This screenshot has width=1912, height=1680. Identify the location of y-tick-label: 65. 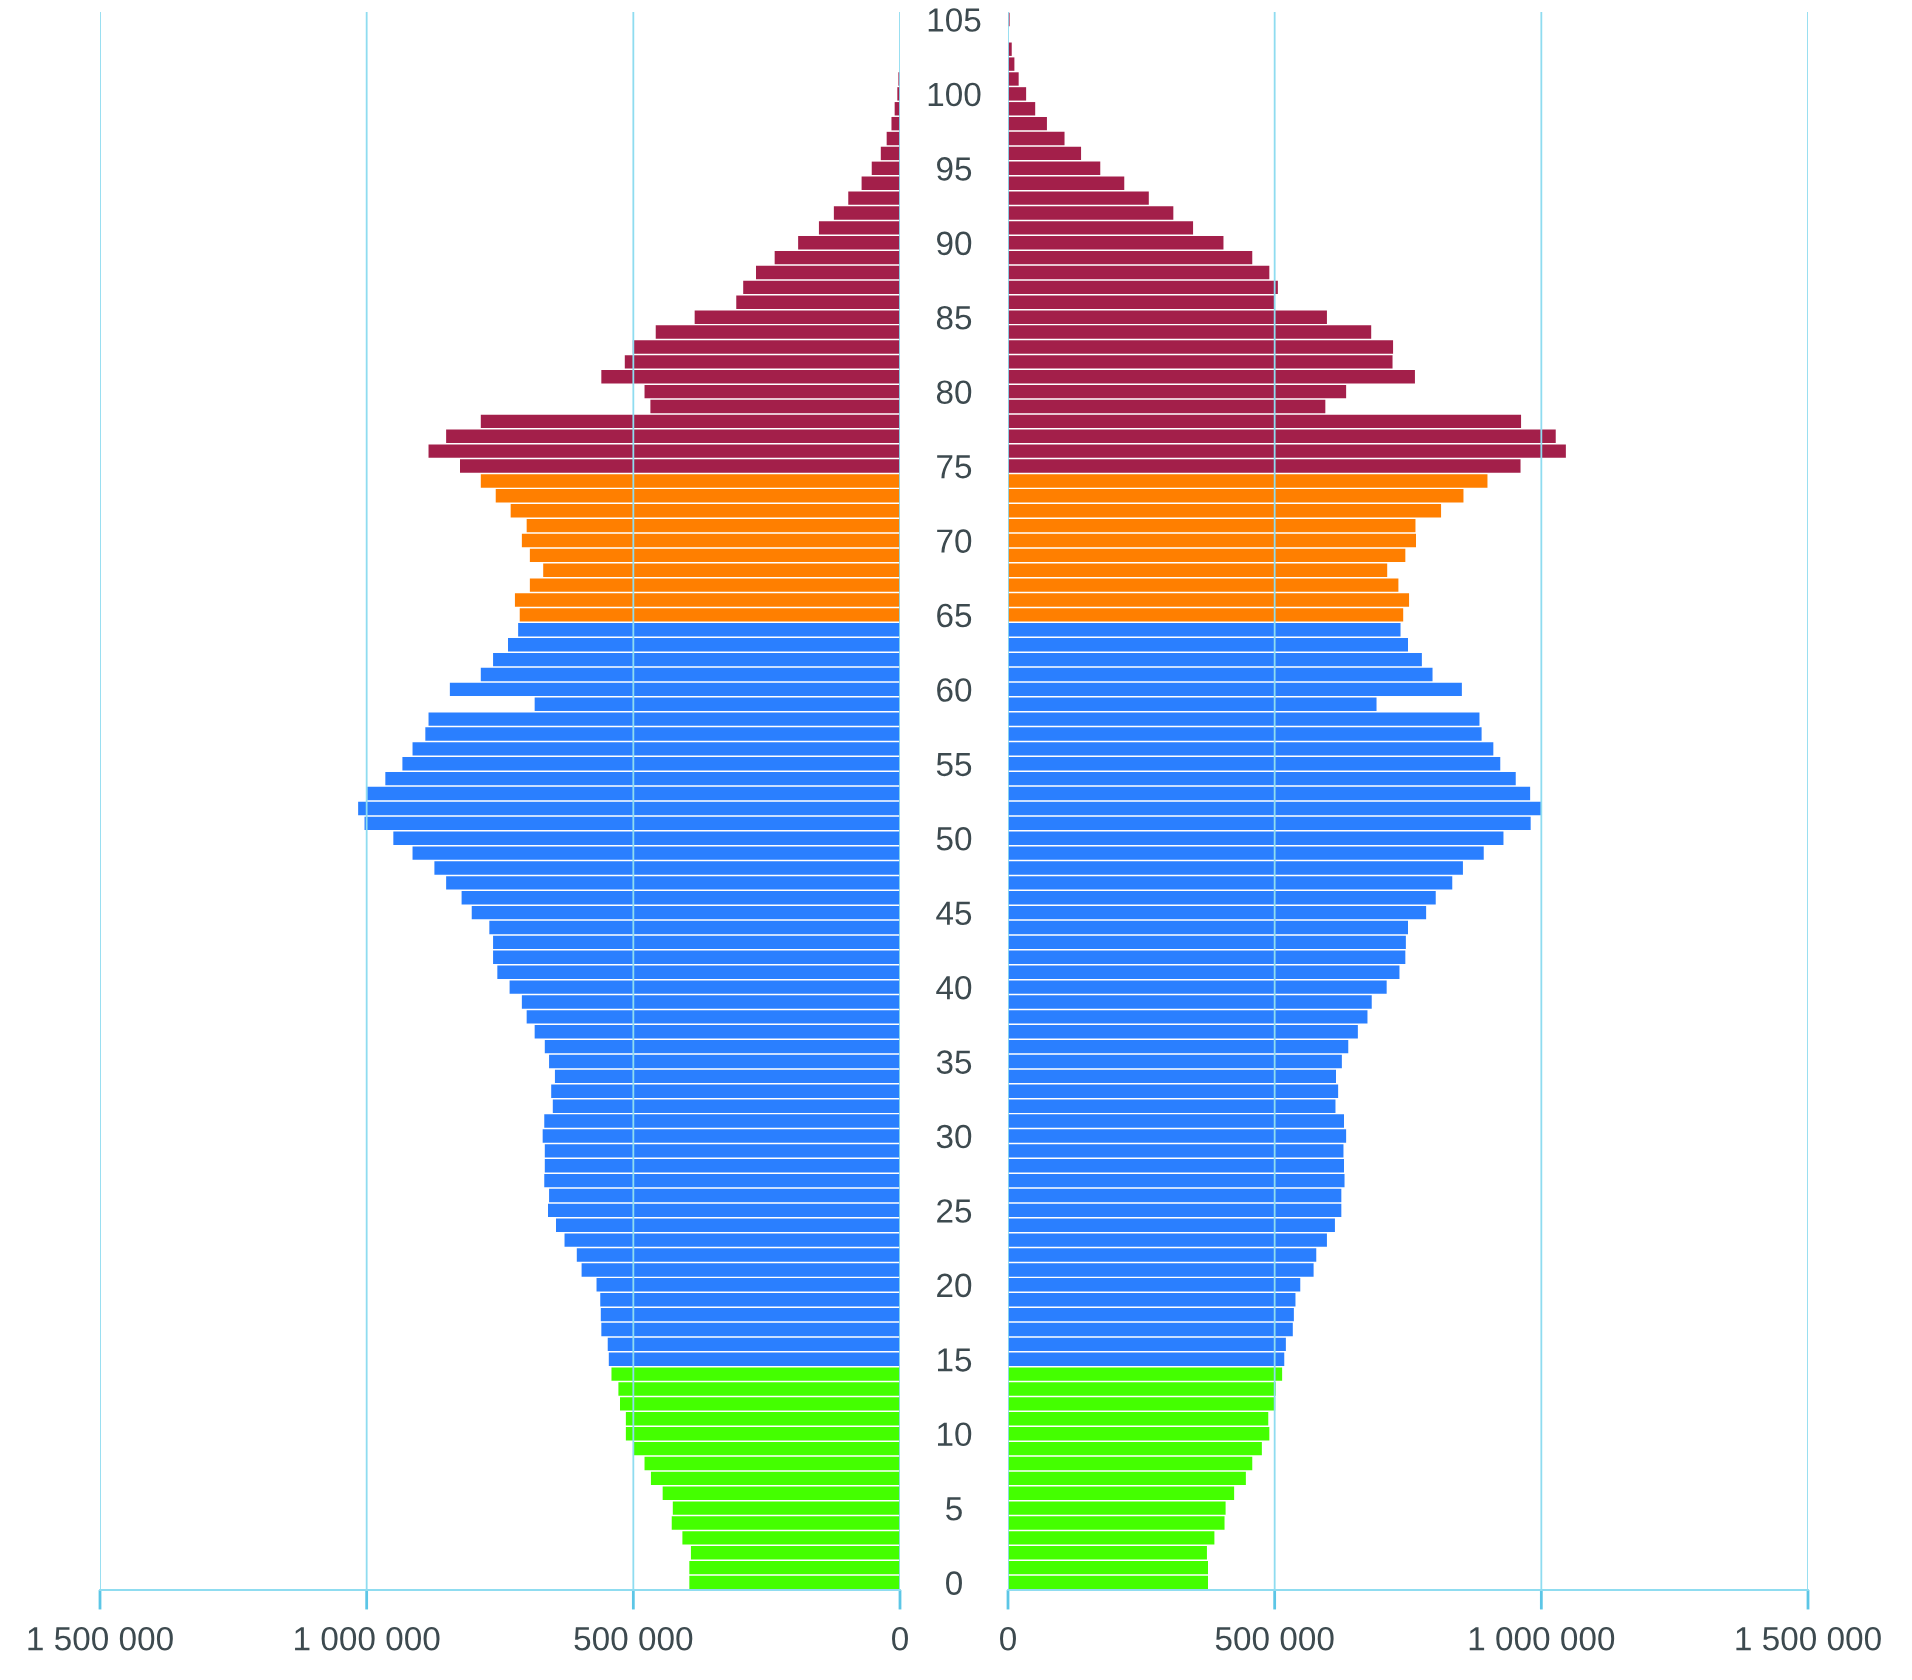
(954, 615).